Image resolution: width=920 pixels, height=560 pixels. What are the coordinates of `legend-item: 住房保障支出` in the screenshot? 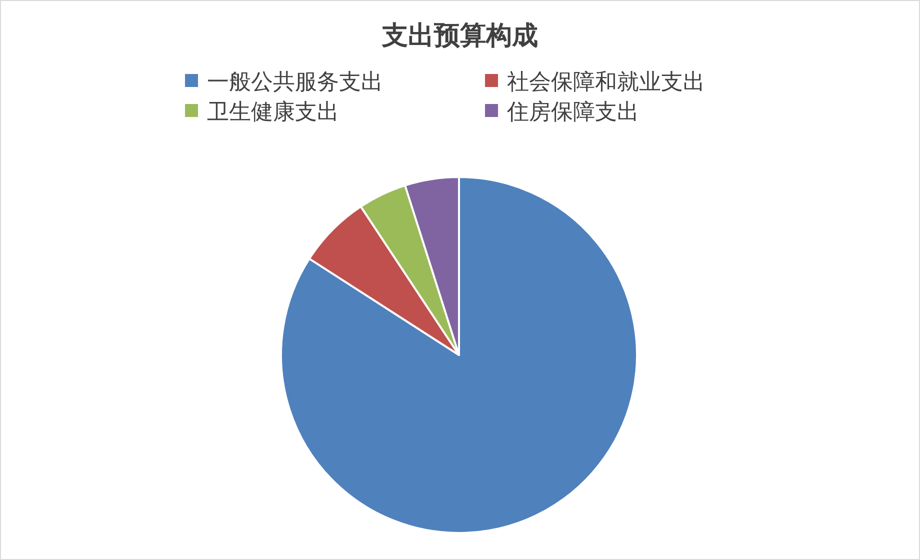 It's located at (562, 112).